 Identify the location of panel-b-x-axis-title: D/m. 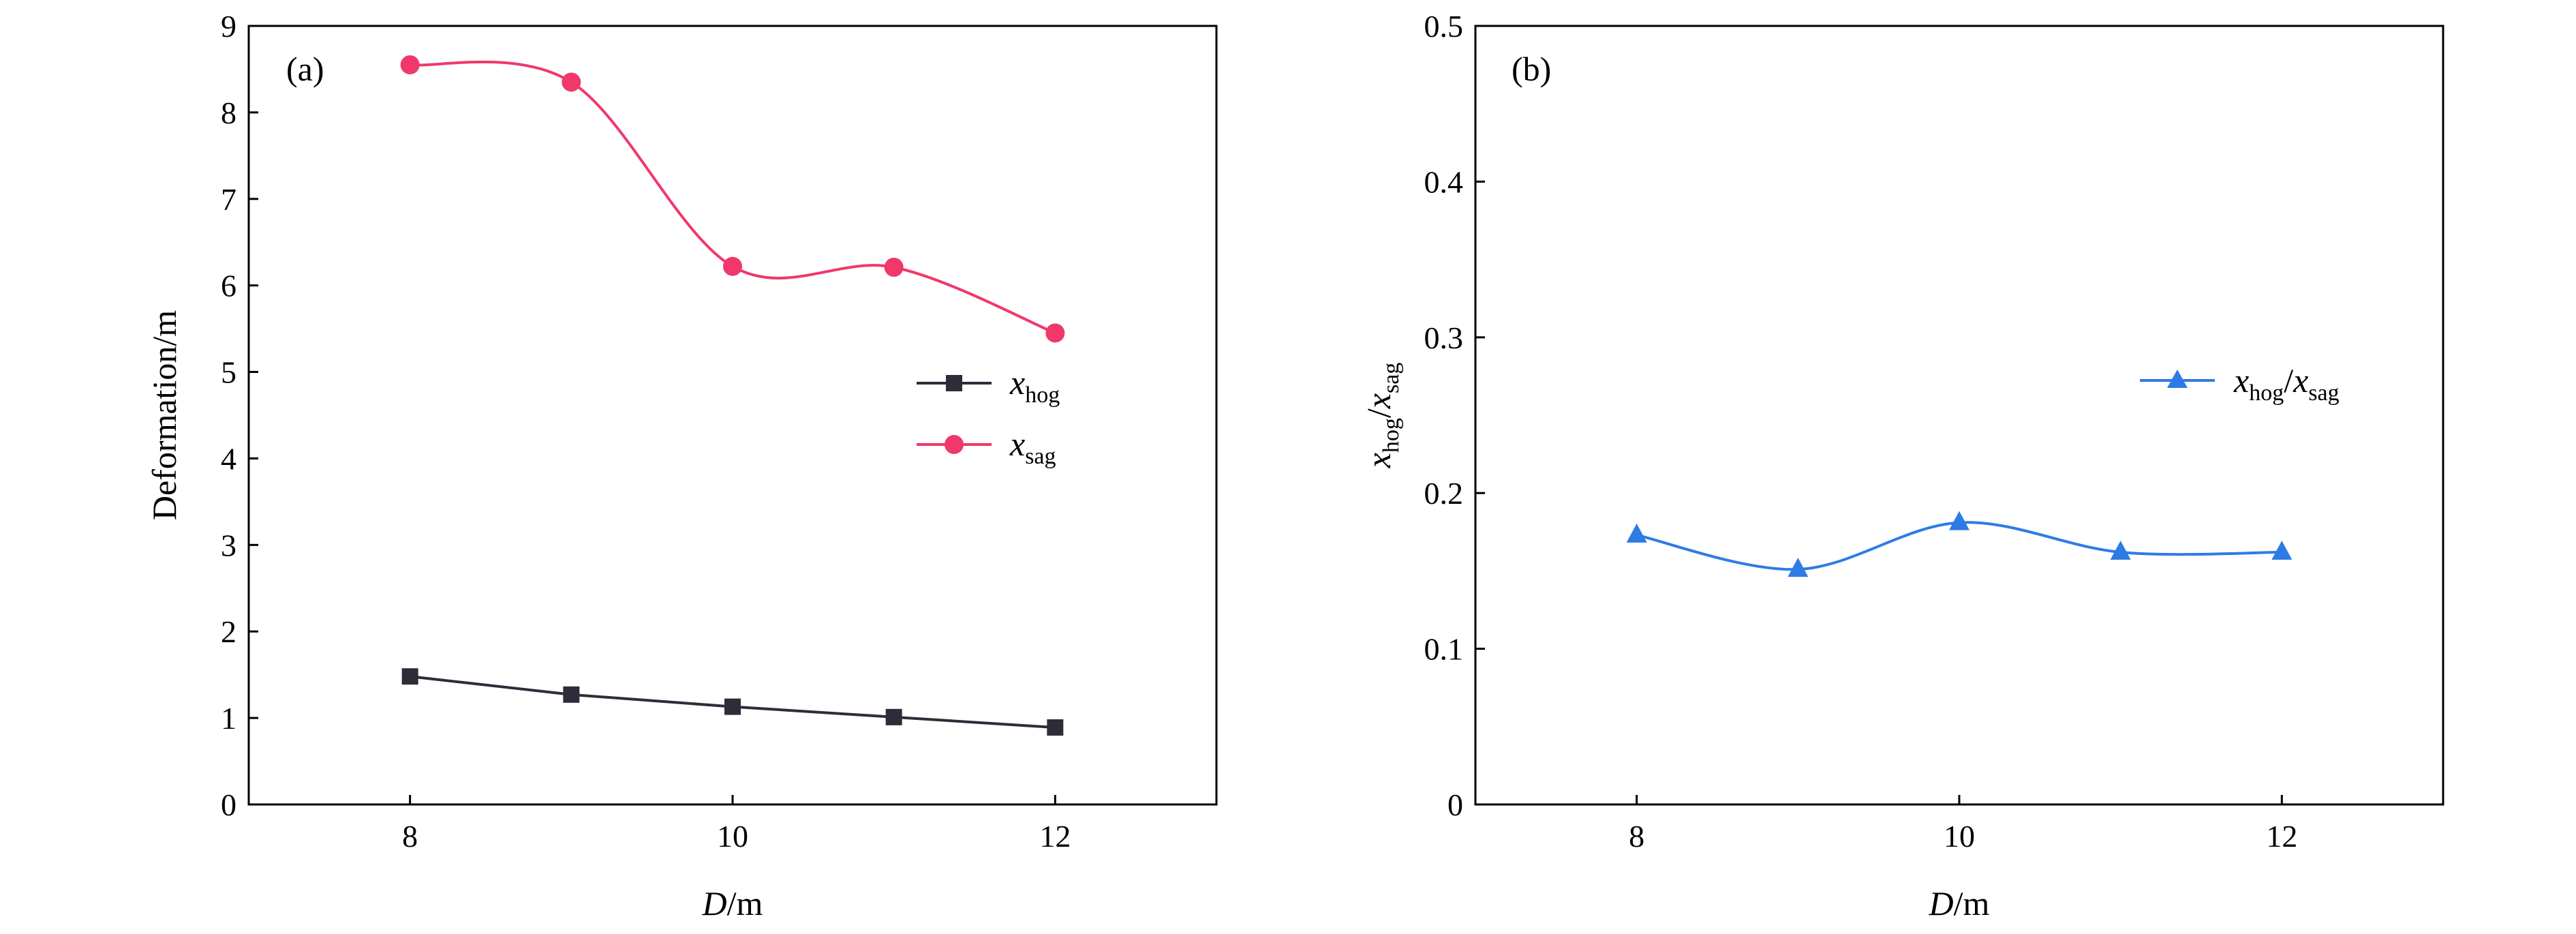
(1960, 903).